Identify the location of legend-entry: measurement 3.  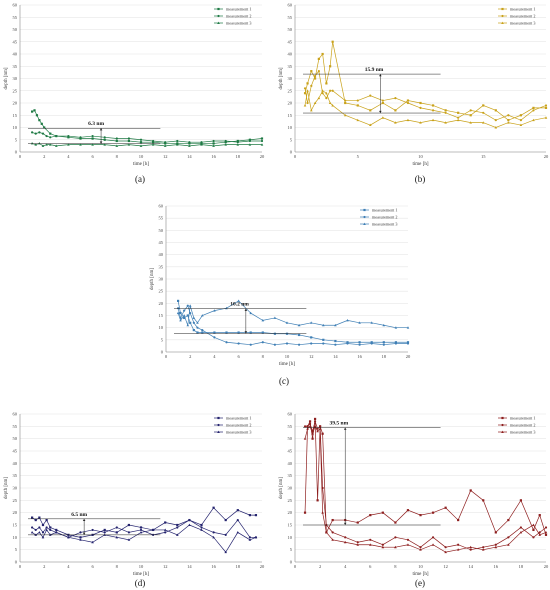
(238, 432).